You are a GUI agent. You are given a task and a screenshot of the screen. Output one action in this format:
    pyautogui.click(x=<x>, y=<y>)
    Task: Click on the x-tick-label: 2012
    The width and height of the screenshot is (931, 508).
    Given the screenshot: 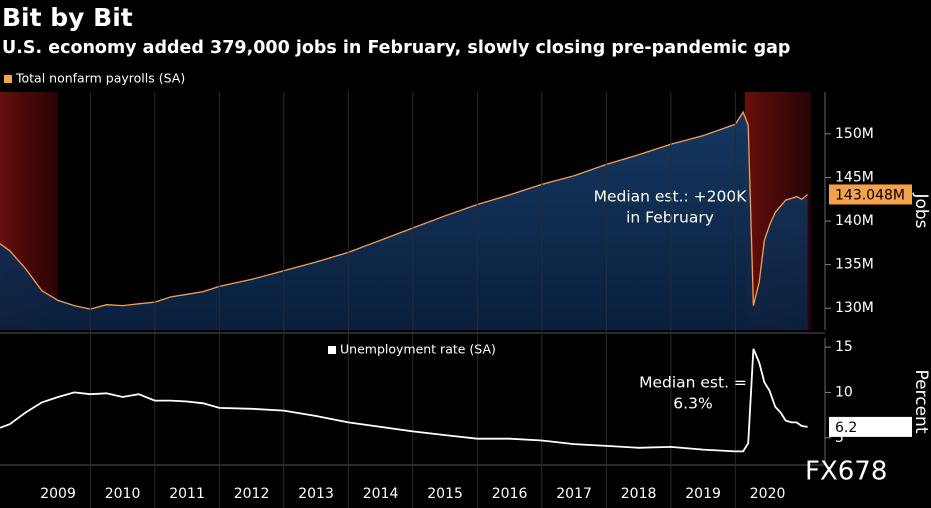 What is the action you would take?
    pyautogui.click(x=252, y=494)
    